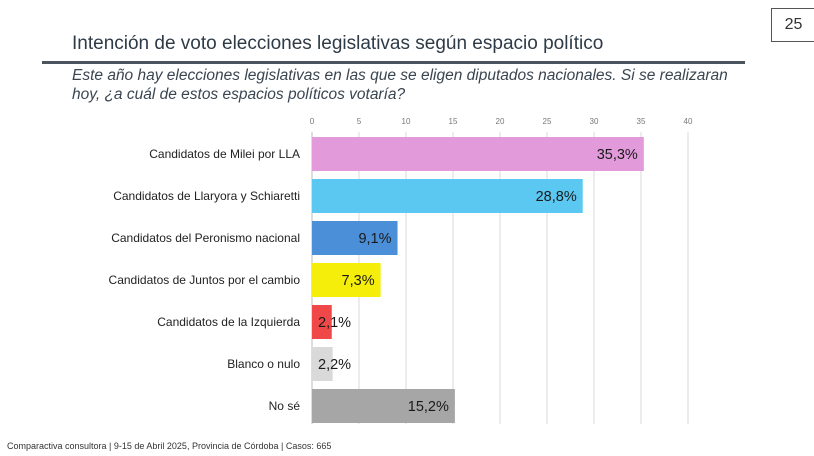  I want to click on category-label: No sé, so click(285, 406).